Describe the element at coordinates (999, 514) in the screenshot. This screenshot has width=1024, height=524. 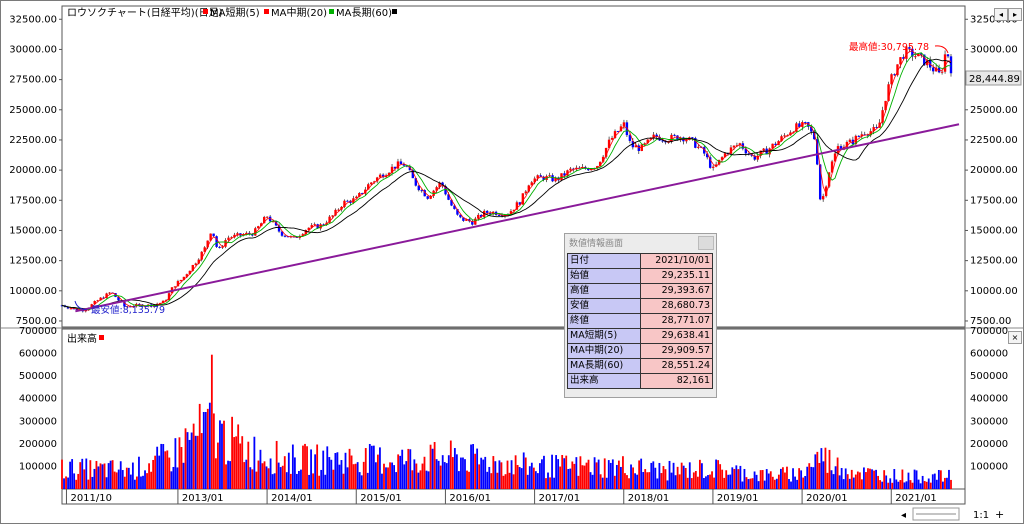
I see `zoom-in-button: +` at that location.